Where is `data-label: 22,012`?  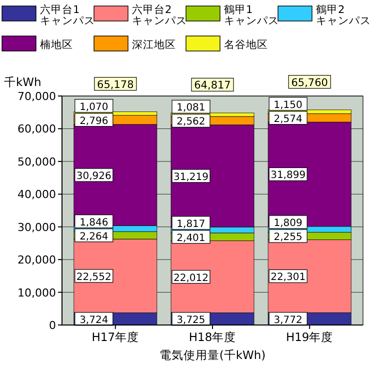
data-label: 22,012 is located at coordinates (190, 278).